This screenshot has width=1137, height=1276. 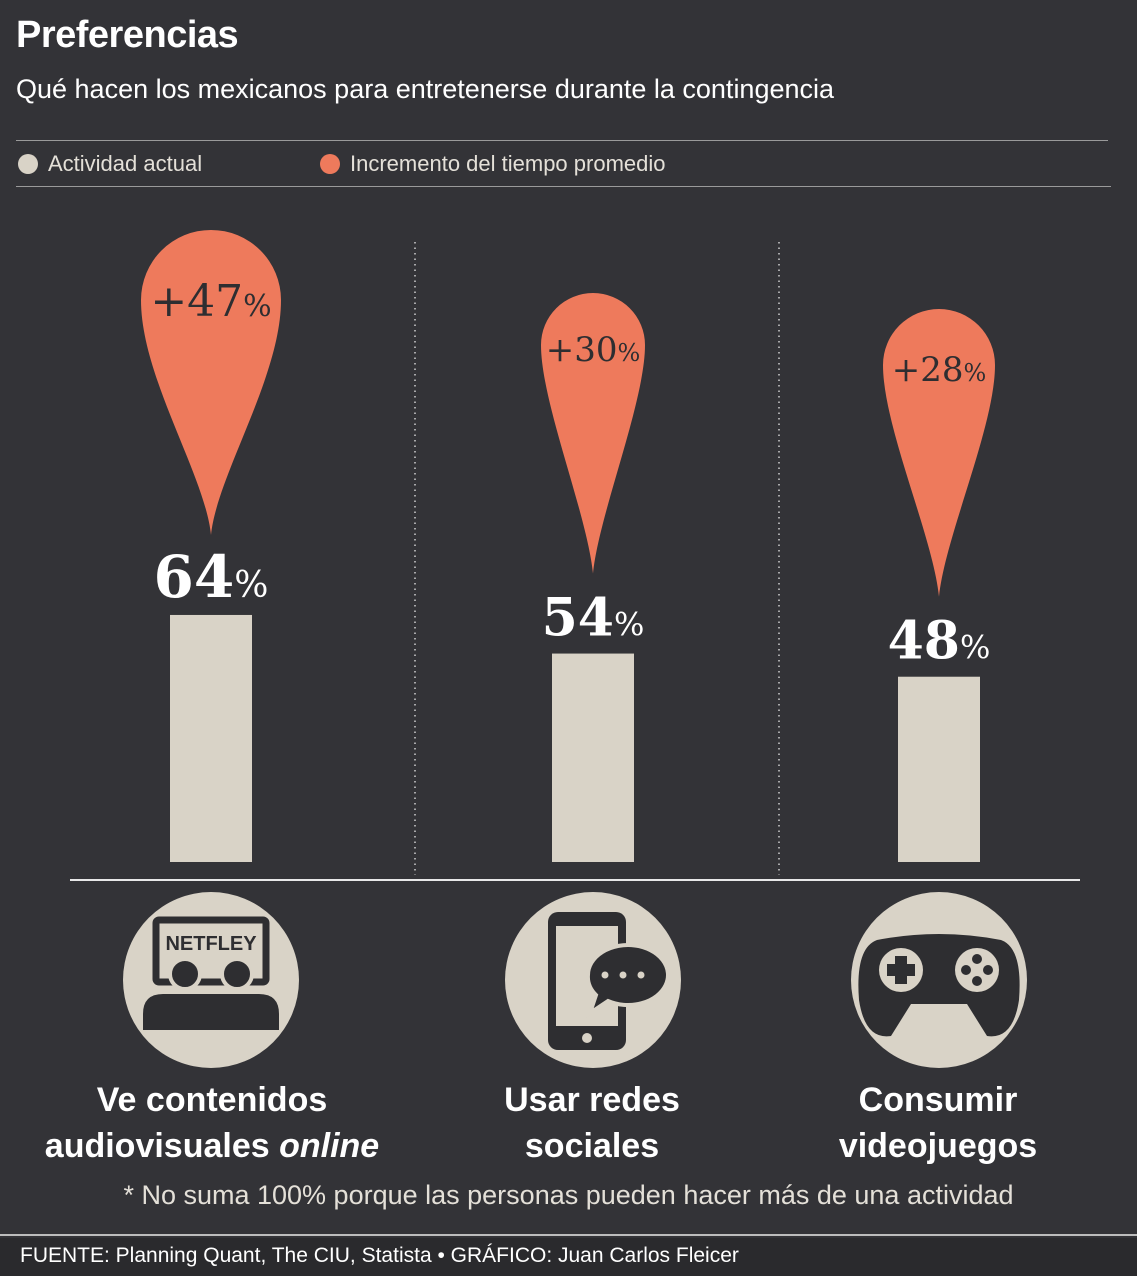 What do you see at coordinates (329, 1146) in the screenshot?
I see `category-label-0-italic: online` at bounding box center [329, 1146].